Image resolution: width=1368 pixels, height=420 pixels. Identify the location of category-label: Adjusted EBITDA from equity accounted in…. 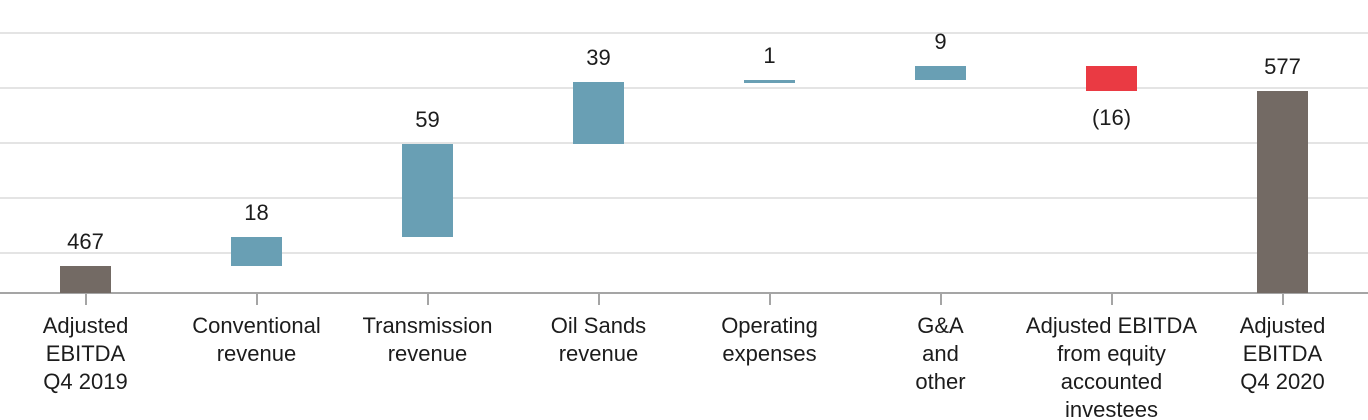
(1111, 366).